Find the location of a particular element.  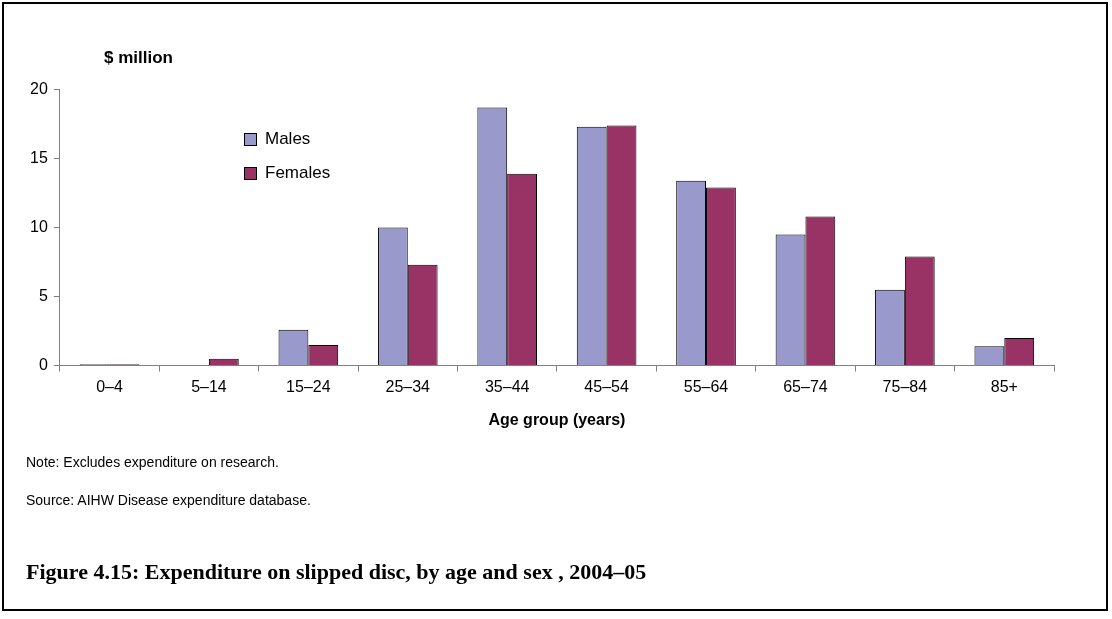

source-note: Source: AIHW Disease expenditure database. is located at coordinates (168, 500).